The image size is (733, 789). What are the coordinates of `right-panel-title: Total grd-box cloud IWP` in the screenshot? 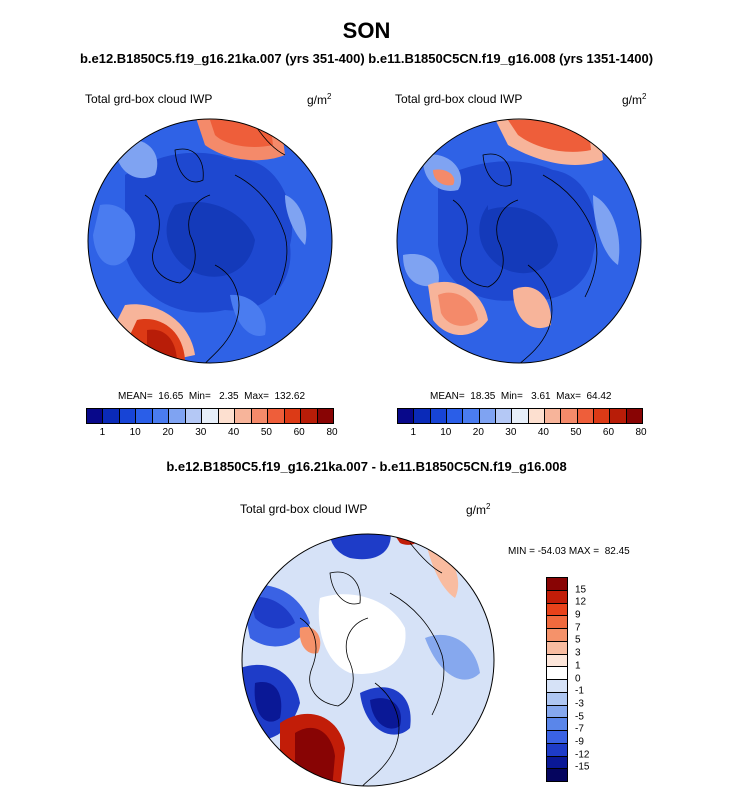 It's located at (459, 99).